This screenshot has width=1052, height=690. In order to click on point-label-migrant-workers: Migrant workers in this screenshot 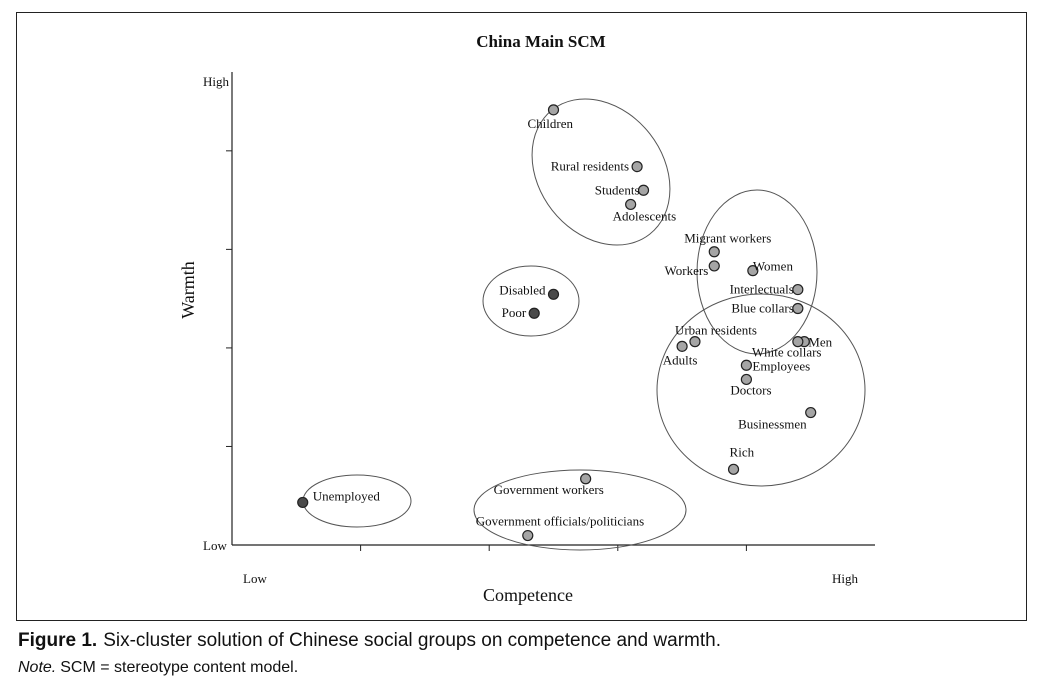, I will do `click(727, 238)`.